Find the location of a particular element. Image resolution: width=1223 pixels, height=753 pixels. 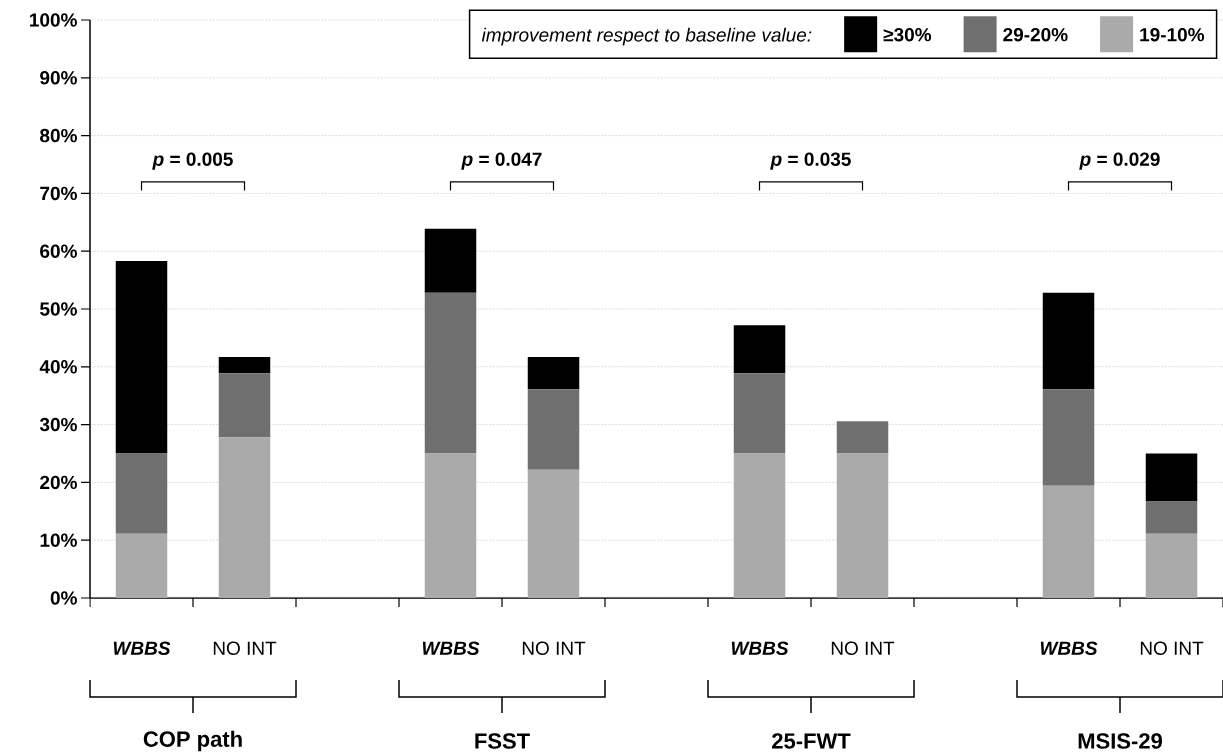

legend-label: 29-20% is located at coordinates (1035, 34).